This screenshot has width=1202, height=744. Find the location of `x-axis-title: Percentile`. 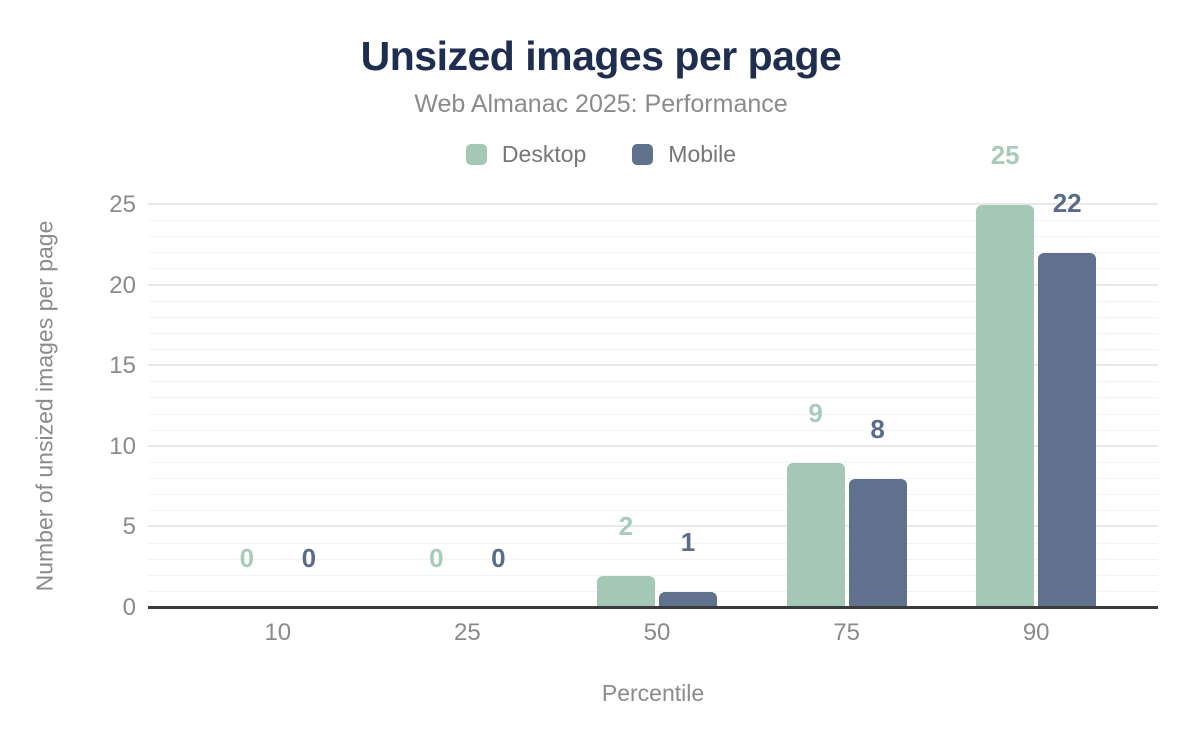

x-axis-title: Percentile is located at coordinates (653, 693).